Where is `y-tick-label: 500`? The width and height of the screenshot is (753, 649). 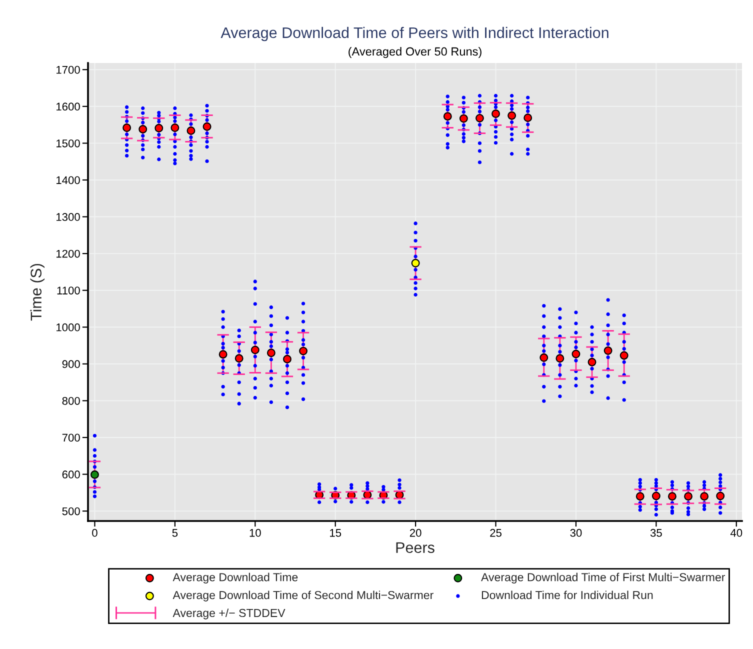
y-tick-label: 500 is located at coordinates (71, 511).